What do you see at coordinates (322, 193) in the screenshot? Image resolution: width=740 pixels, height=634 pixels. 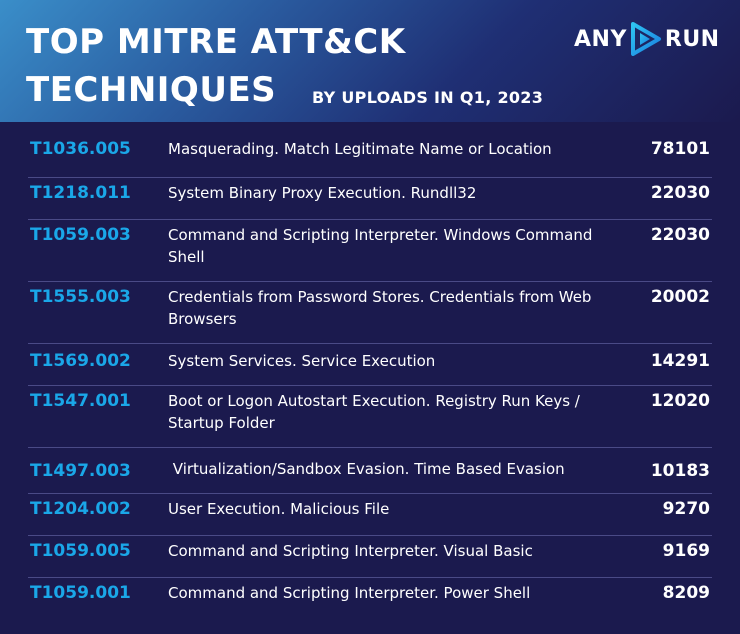 I see `technique-description: System Binary Proxy Execution. Rundll32` at bounding box center [322, 193].